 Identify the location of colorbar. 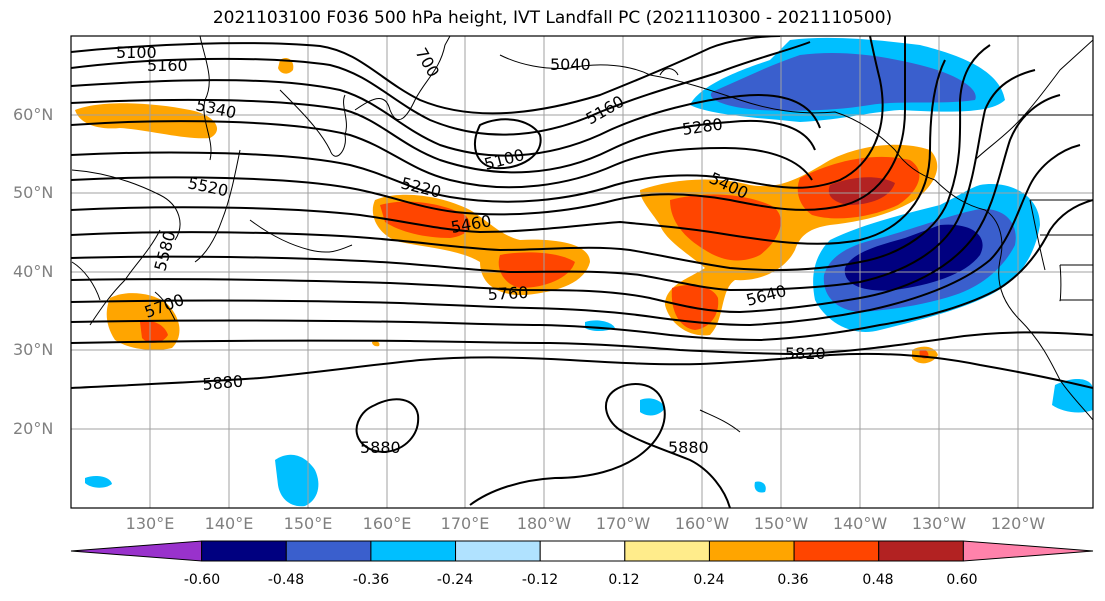
(582, 551).